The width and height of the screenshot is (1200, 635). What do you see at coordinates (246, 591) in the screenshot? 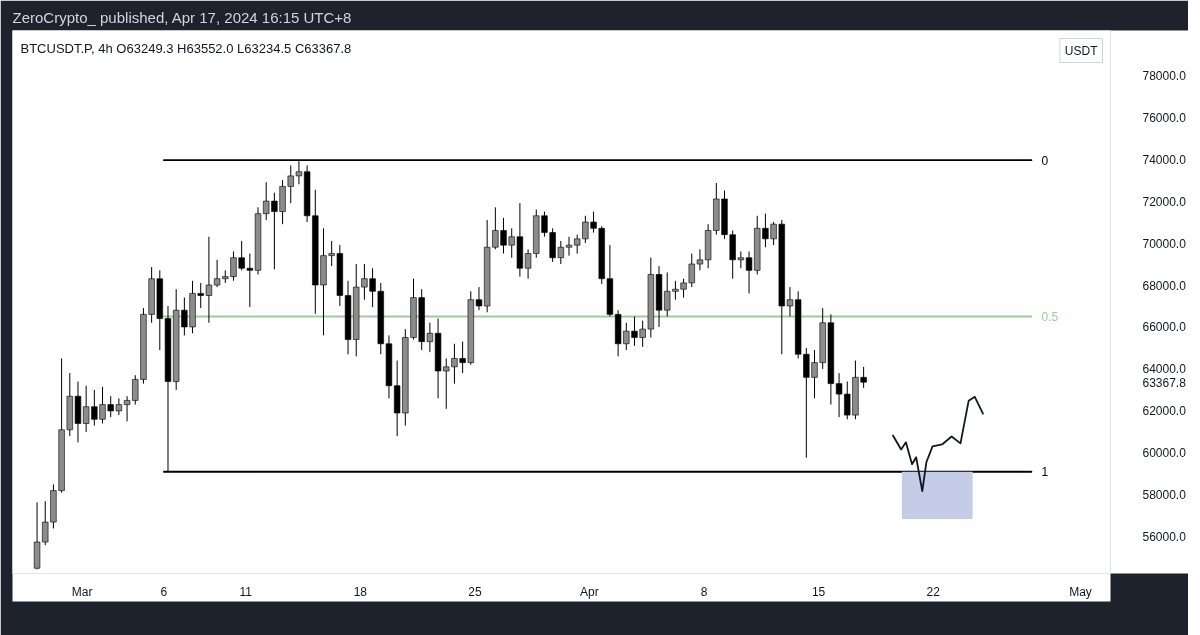
I see `x-tick-label: 11` at bounding box center [246, 591].